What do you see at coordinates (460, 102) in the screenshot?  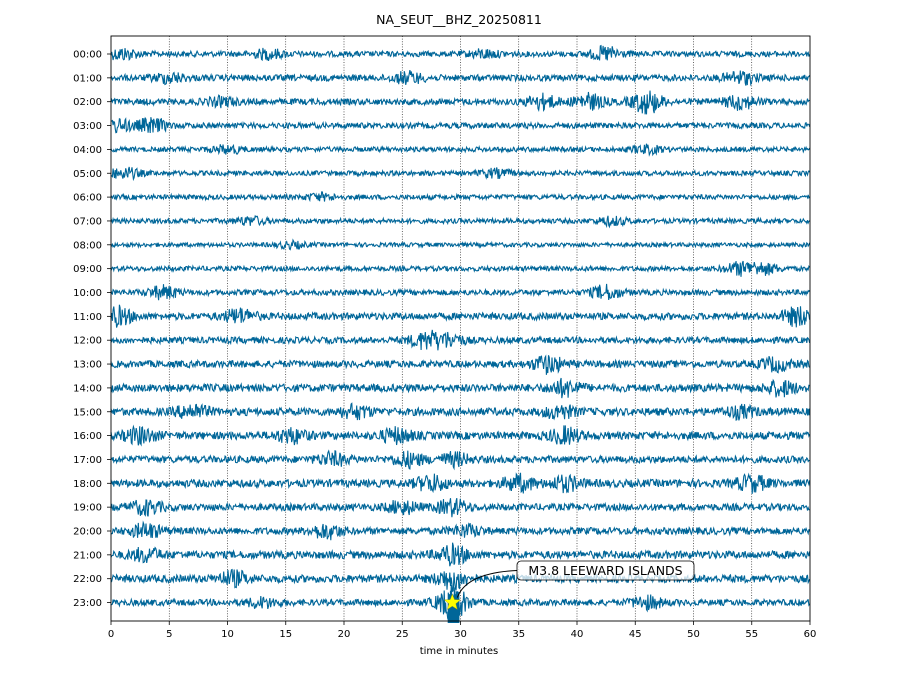 I see `trace-02:00` at bounding box center [460, 102].